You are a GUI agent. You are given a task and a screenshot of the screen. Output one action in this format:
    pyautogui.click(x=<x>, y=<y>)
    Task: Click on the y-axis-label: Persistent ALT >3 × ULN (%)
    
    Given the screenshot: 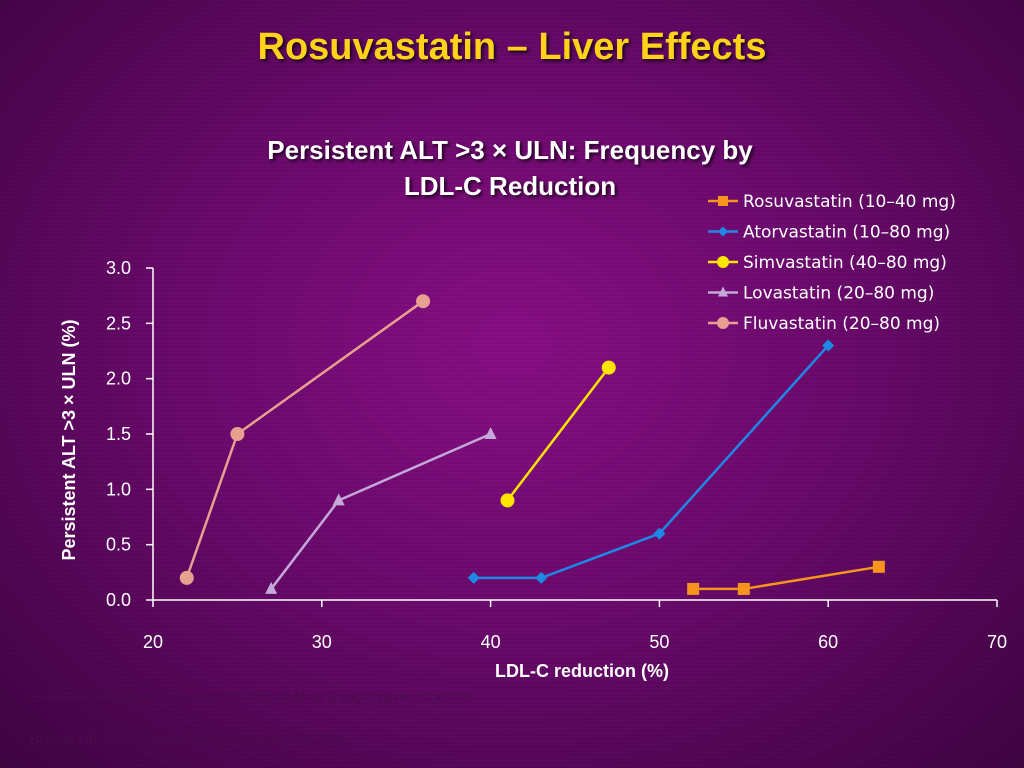 What is the action you would take?
    pyautogui.click(x=69, y=439)
    